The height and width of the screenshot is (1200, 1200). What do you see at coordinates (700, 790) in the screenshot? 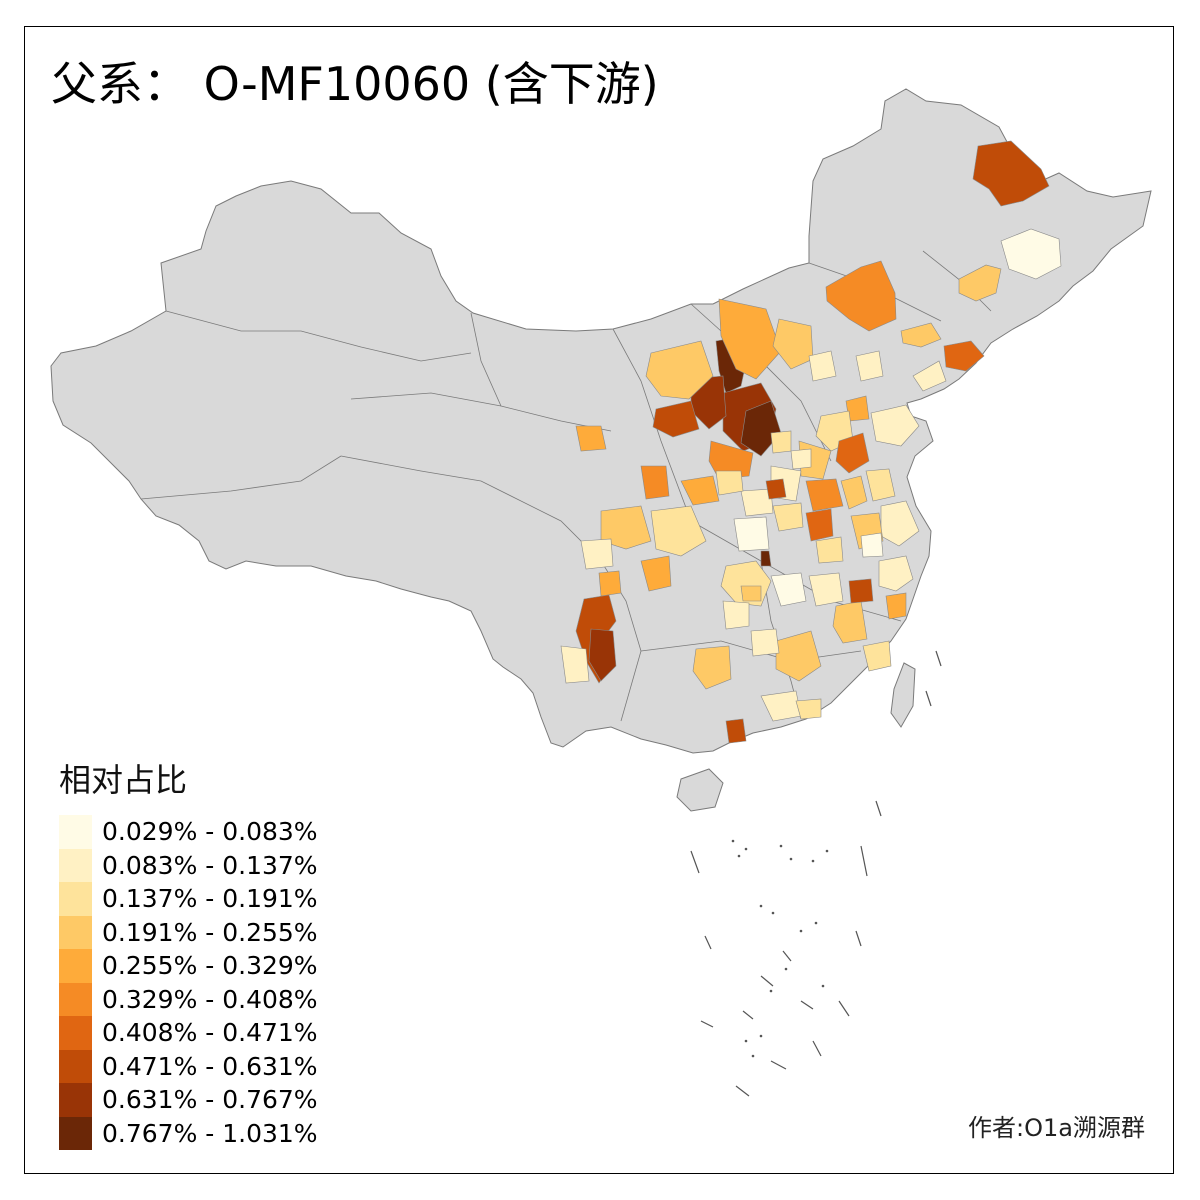
I see `hainan-shape` at bounding box center [700, 790].